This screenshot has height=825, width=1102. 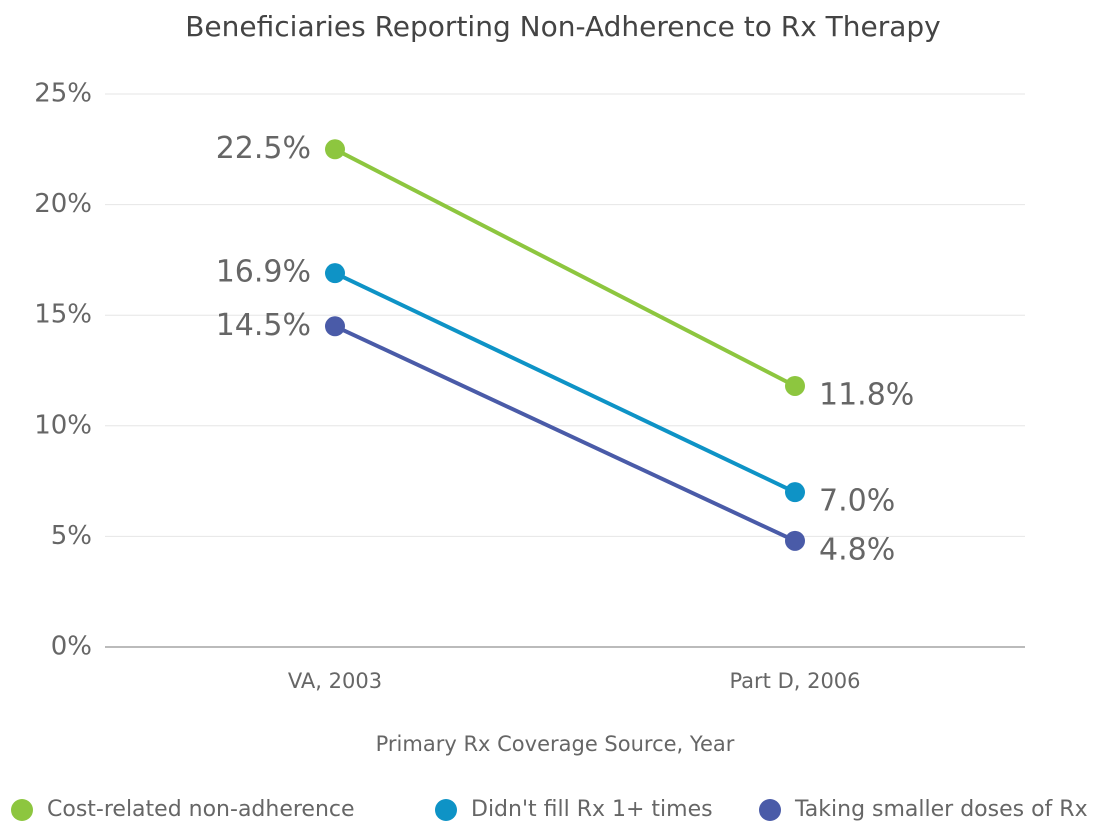 What do you see at coordinates (555, 744) in the screenshot?
I see `x-axis-label: Primary Rx Coverage Source, Year` at bounding box center [555, 744].